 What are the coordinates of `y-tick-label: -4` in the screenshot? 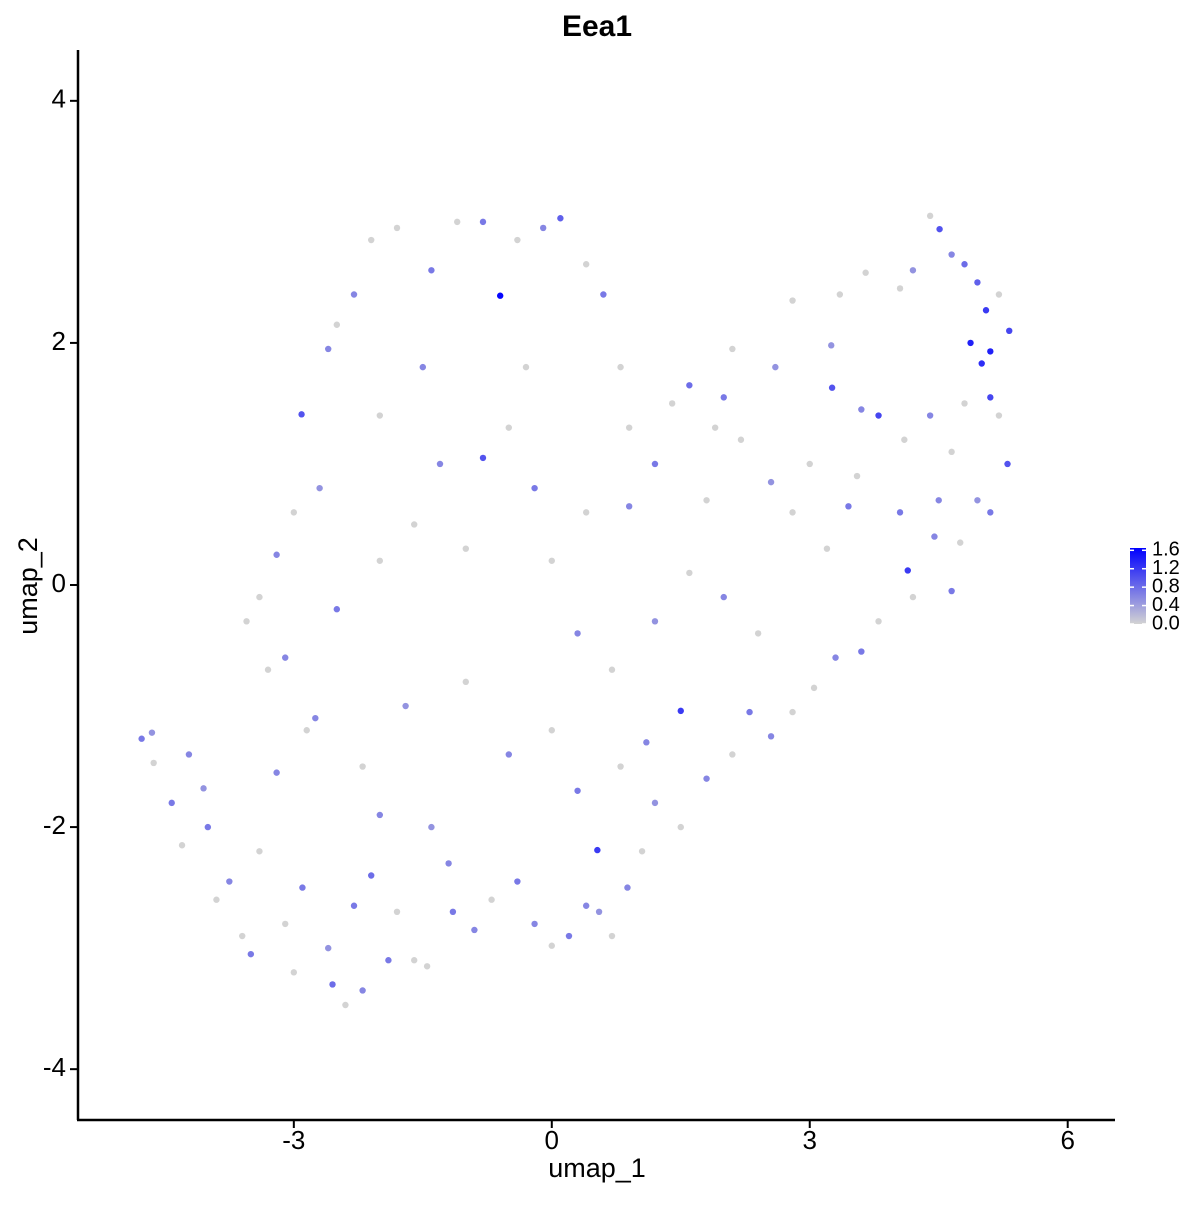 It's located at (54, 1067).